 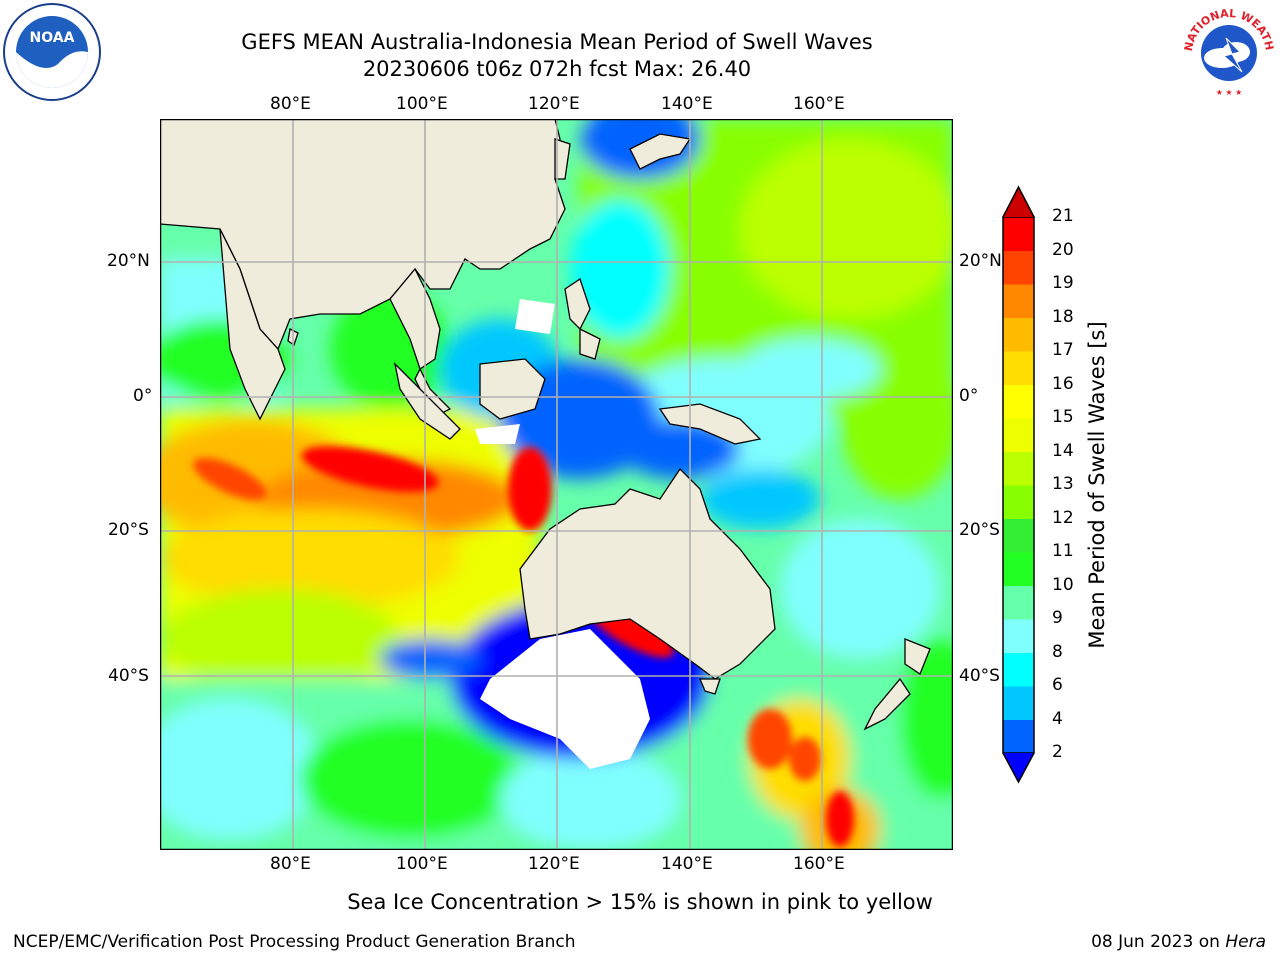 I want to click on colorbar, so click(x=1018, y=484).